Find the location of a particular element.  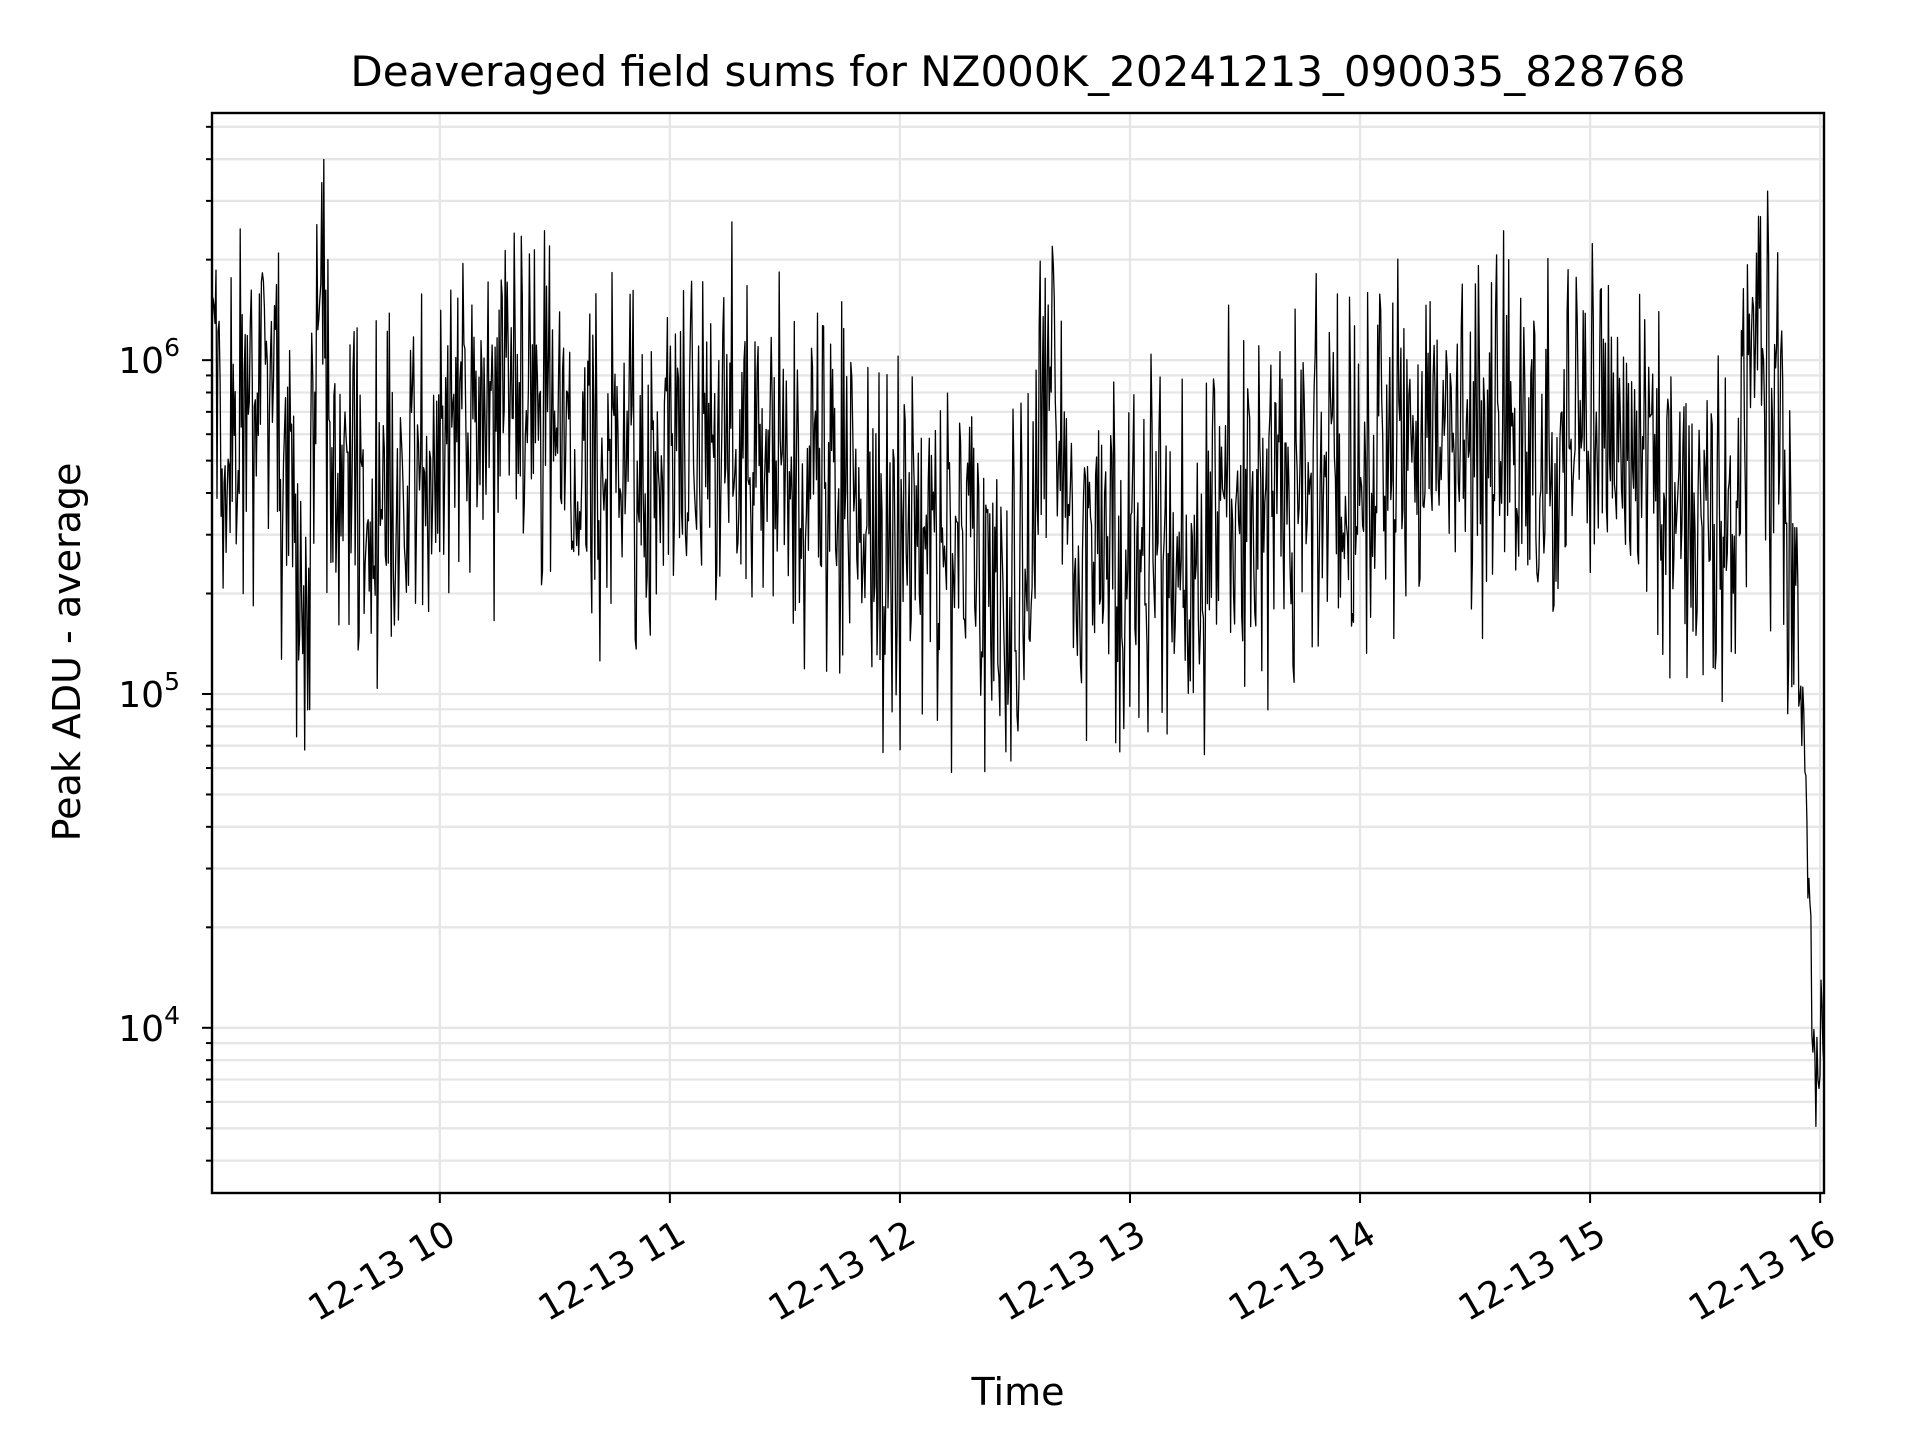

y-tick-label: 10⁴ is located at coordinates (149, 1025).